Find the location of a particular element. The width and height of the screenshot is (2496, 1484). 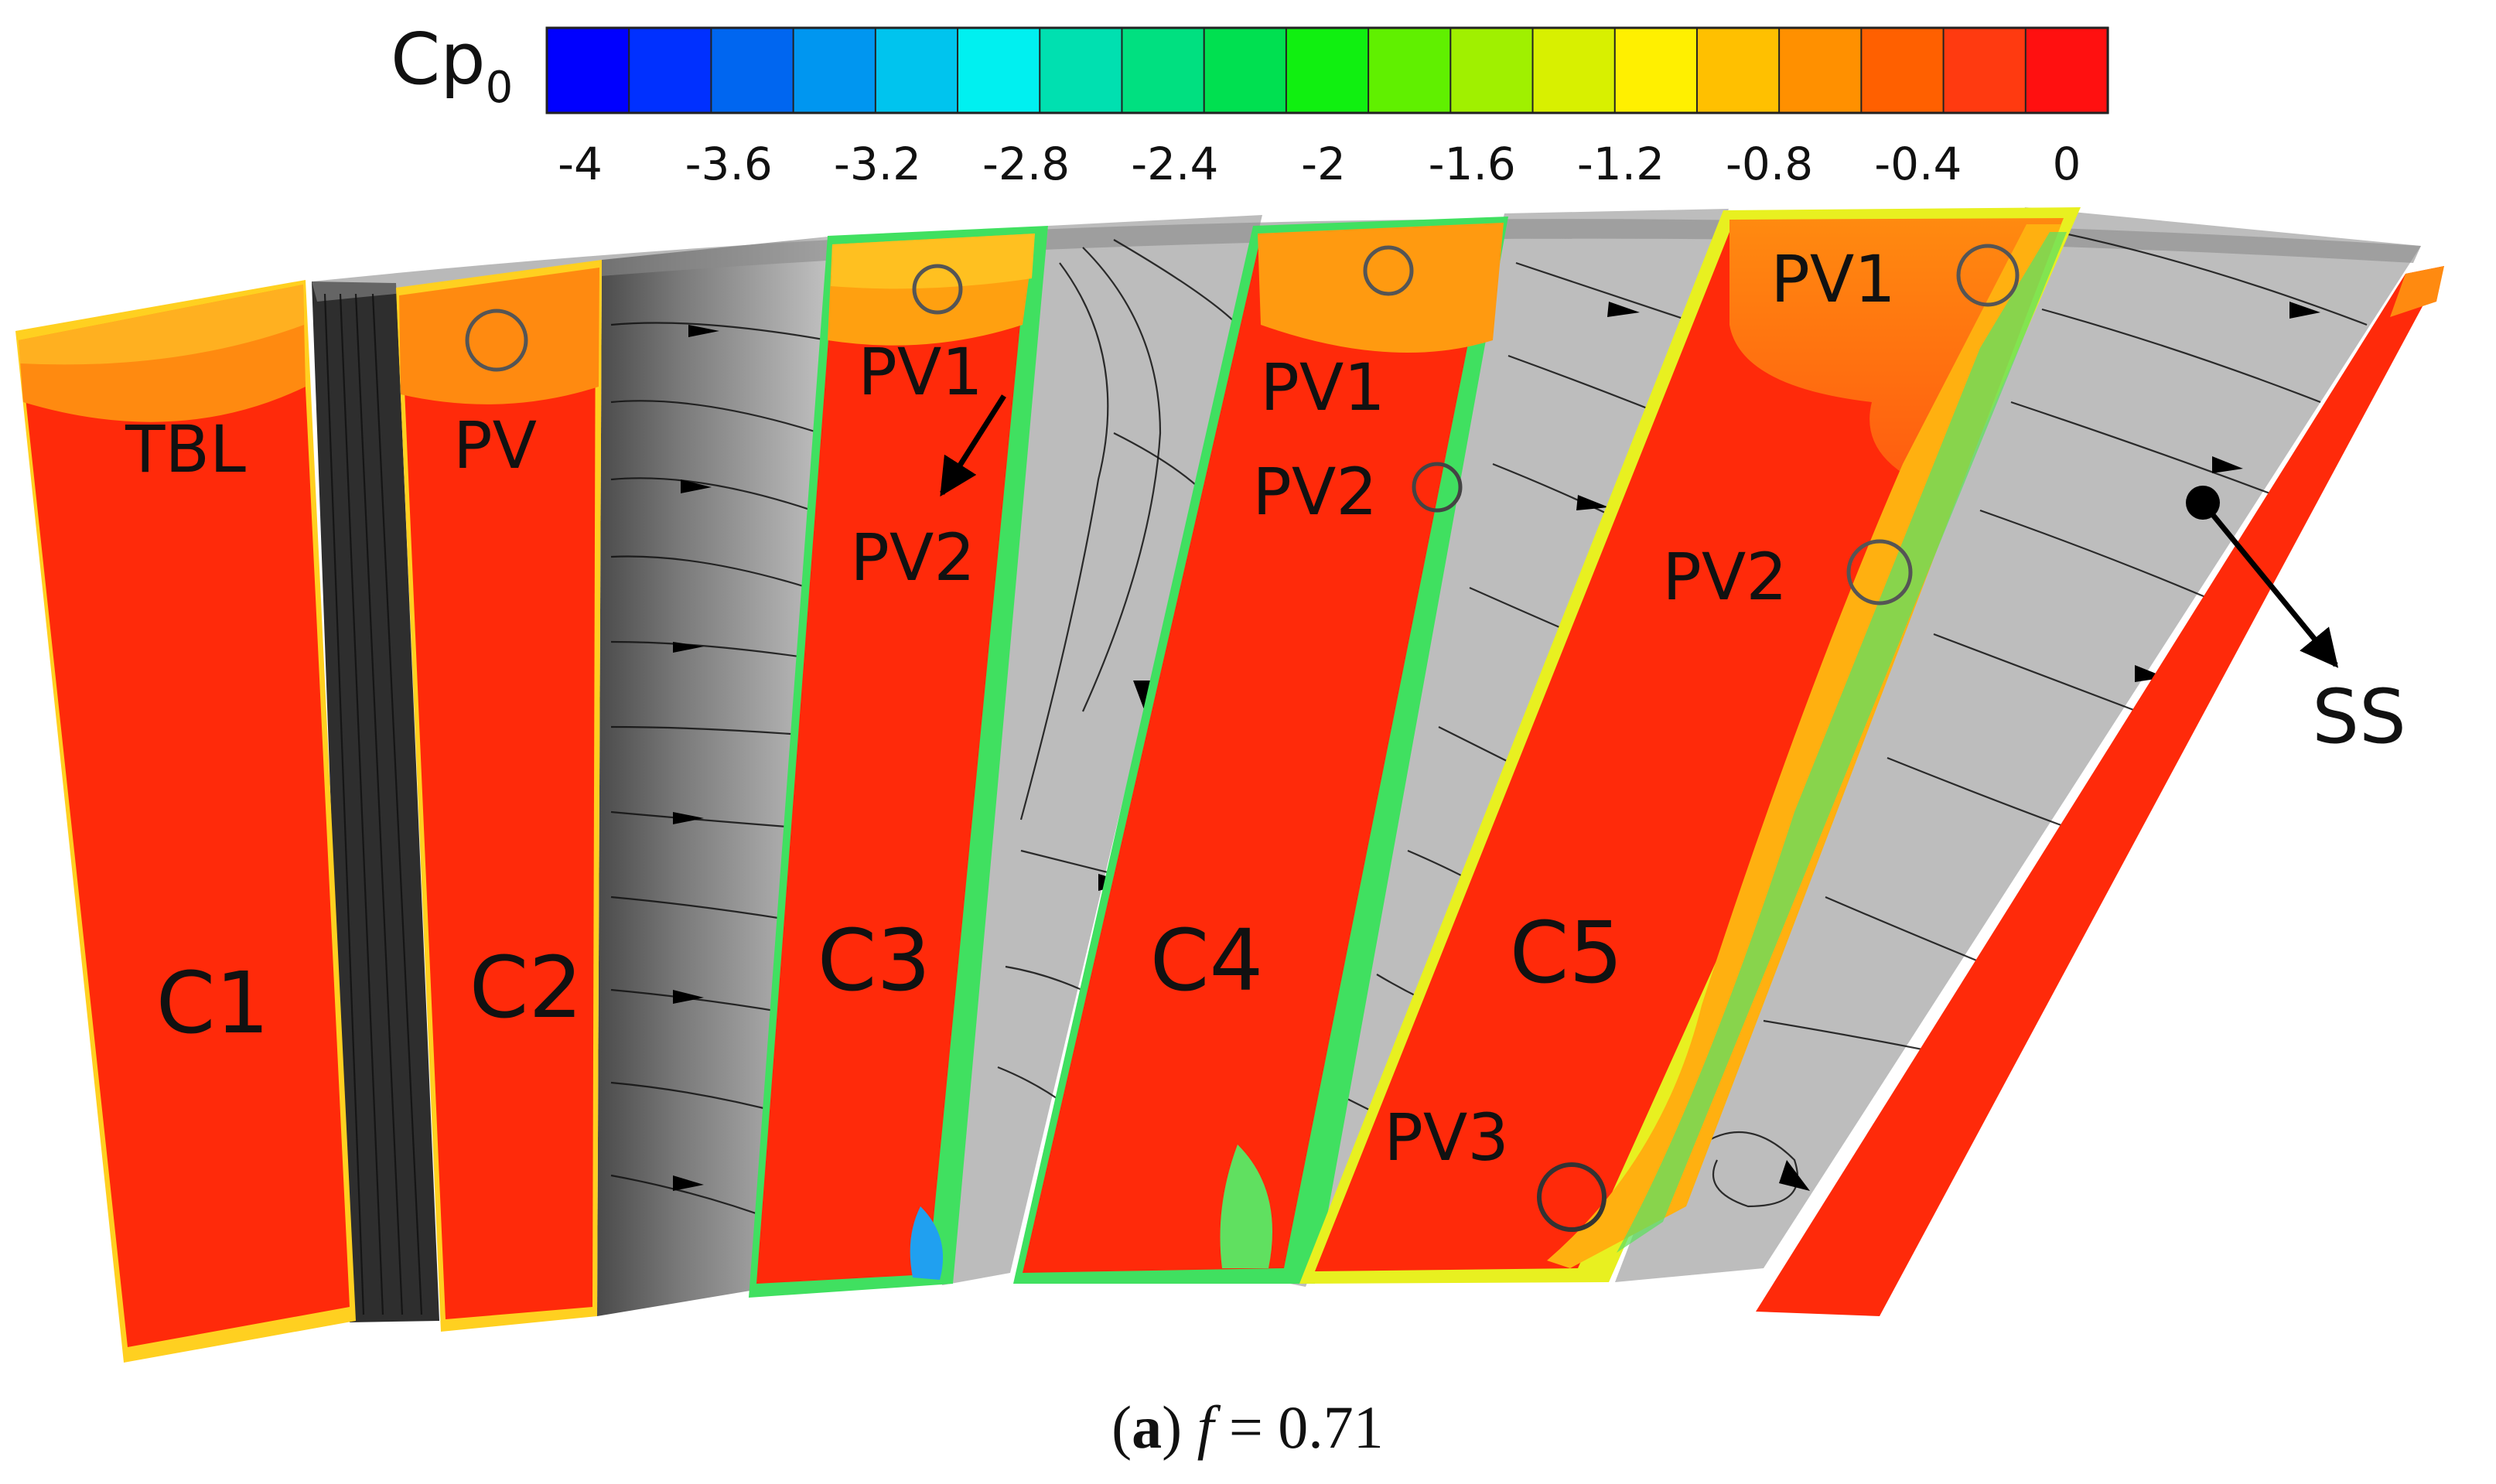

colorbar-tick-label: -0.8 is located at coordinates (1769, 164).